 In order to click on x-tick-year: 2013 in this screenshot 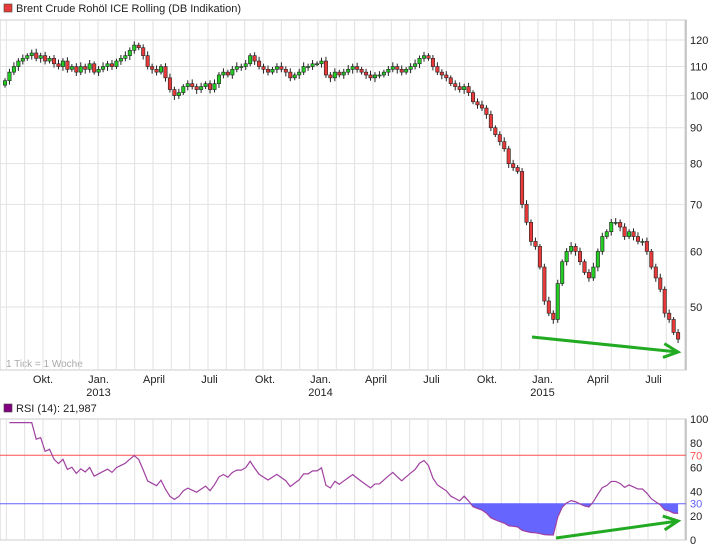, I will do `click(98, 393)`.